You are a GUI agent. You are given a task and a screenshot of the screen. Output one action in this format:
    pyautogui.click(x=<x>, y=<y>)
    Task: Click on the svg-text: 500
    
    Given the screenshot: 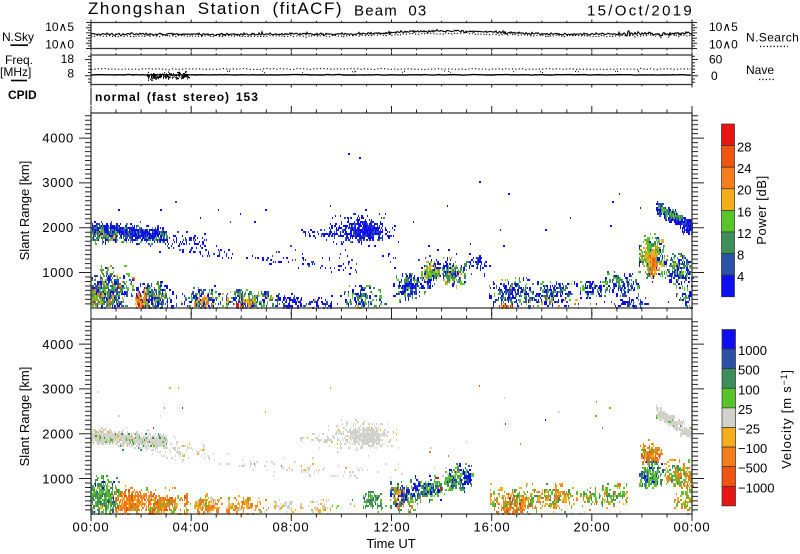 What is the action you would take?
    pyautogui.click(x=749, y=370)
    